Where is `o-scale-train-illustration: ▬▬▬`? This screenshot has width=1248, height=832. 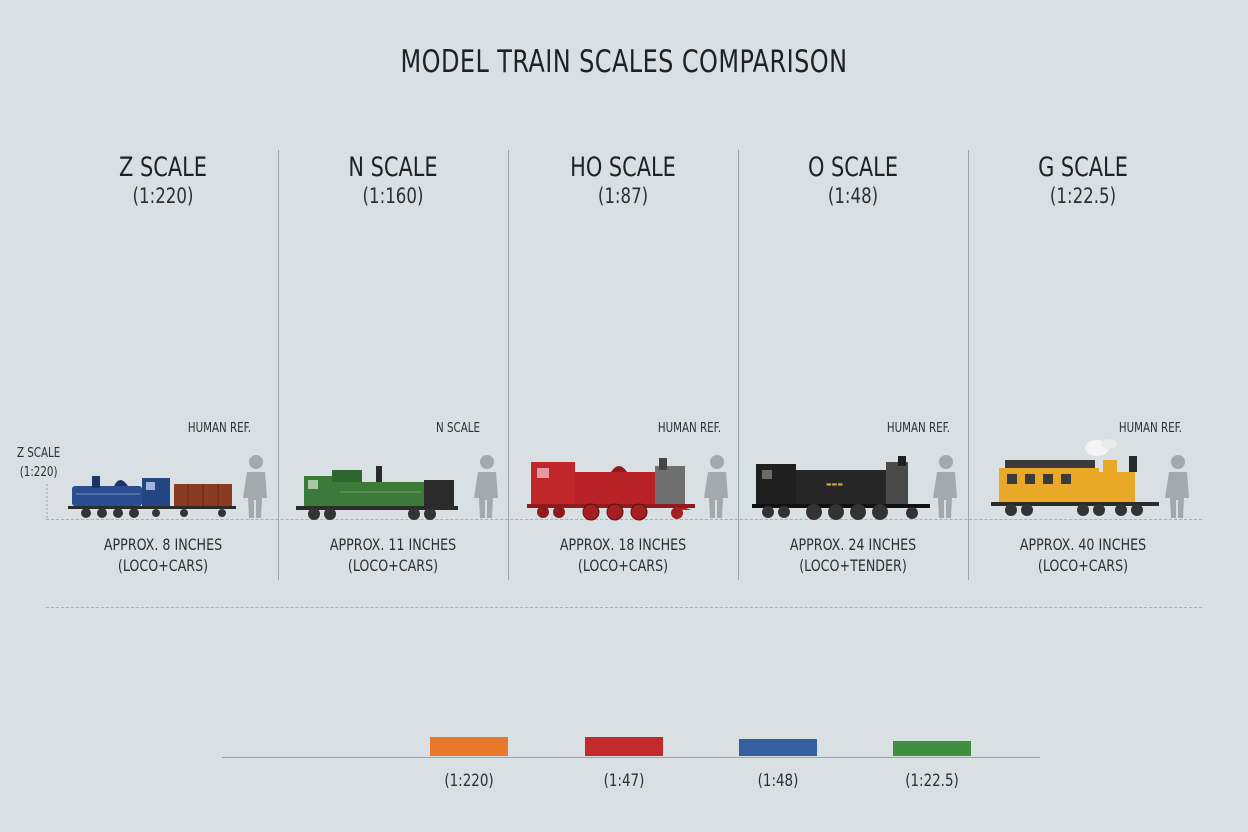
o-scale-train-illustration: ▬▬▬ is located at coordinates (841, 488).